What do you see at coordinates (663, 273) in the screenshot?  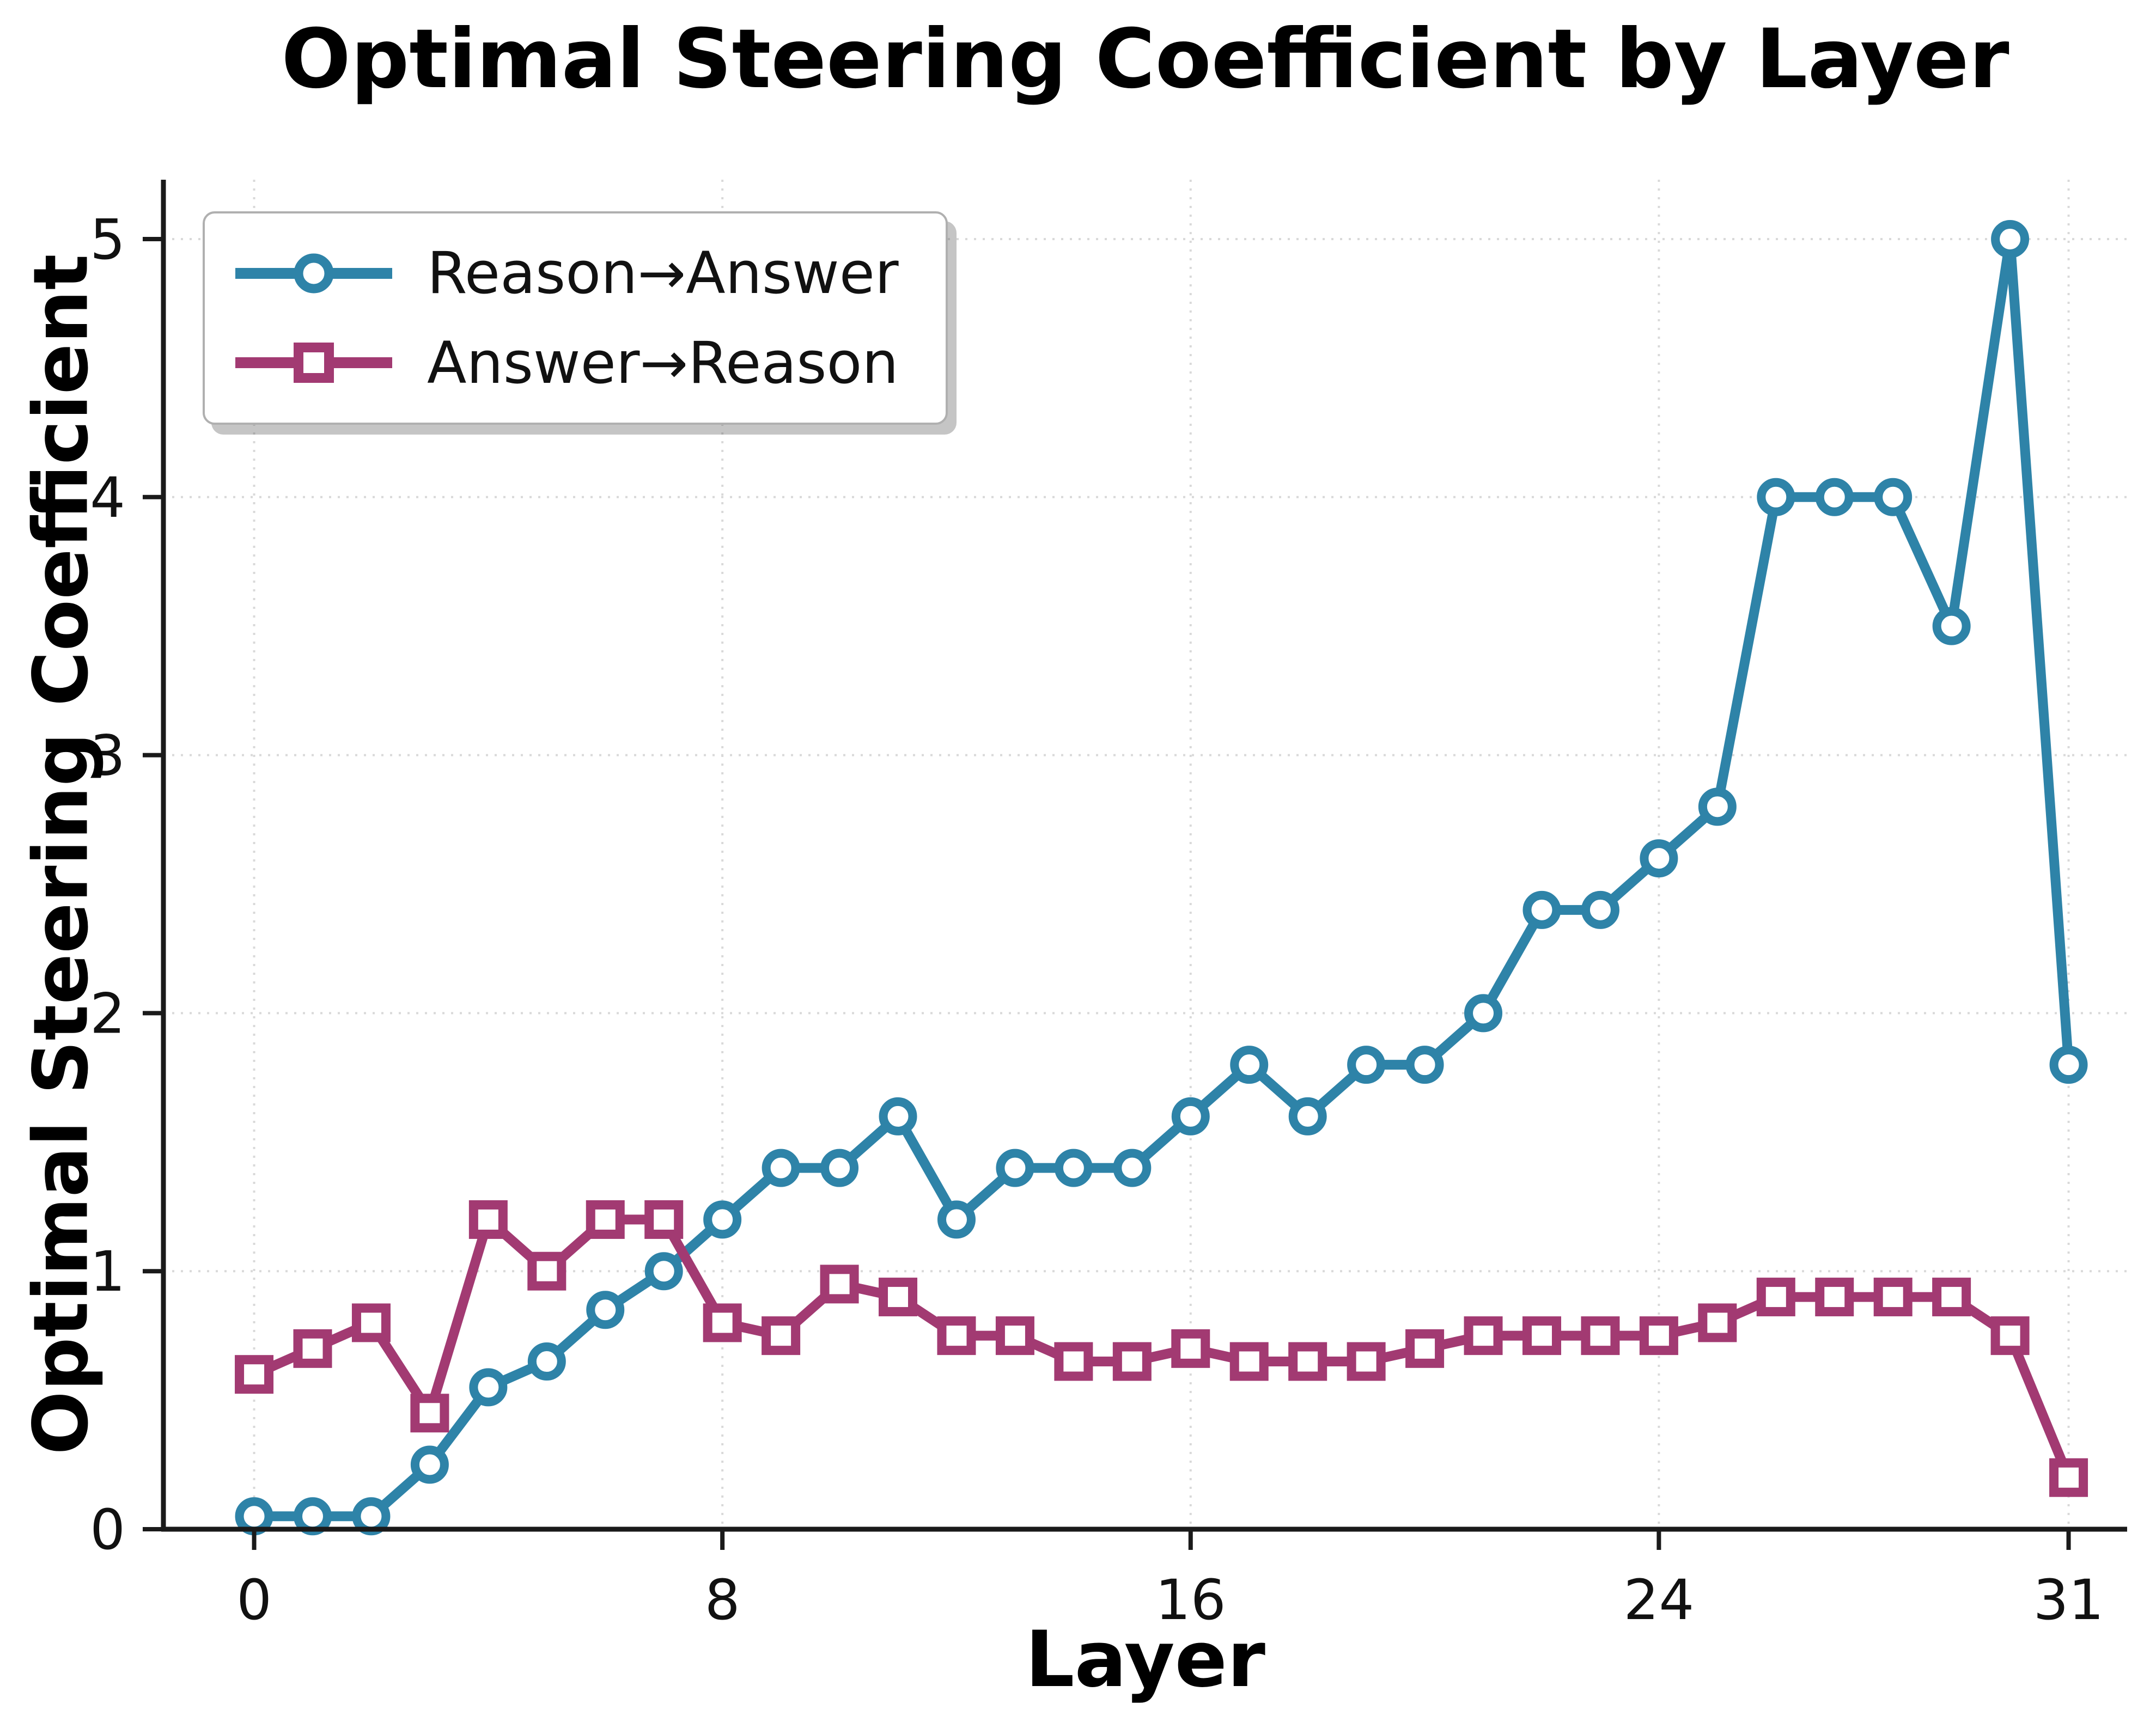 I see `legend-label: Reason→Answer` at bounding box center [663, 273].